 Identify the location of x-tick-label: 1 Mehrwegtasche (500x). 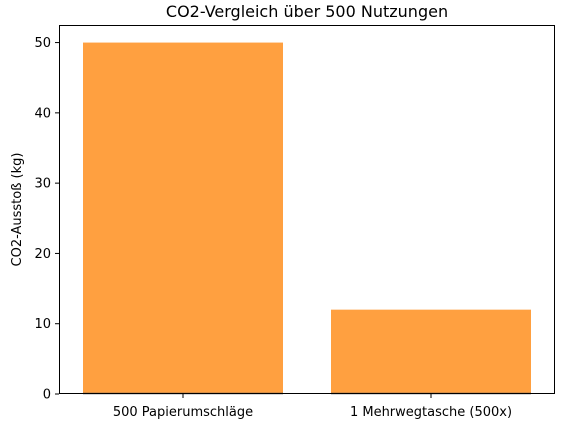
(431, 412).